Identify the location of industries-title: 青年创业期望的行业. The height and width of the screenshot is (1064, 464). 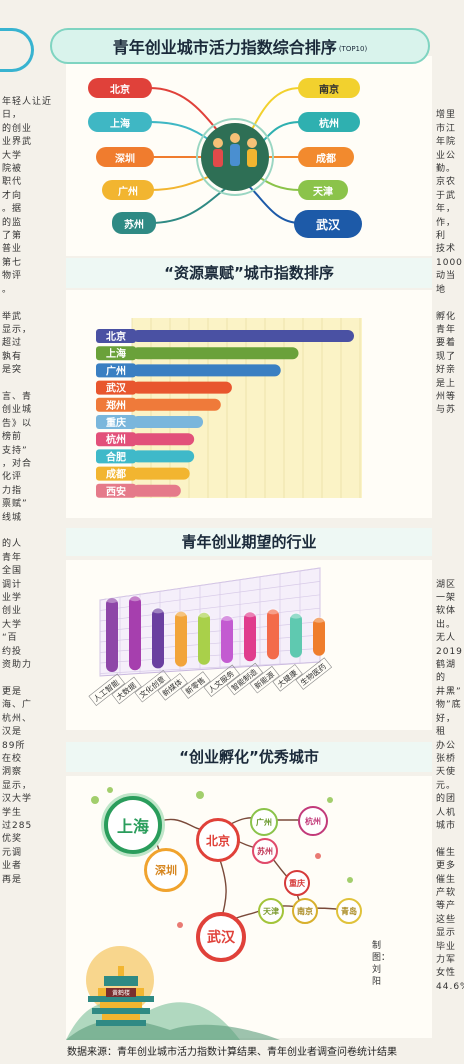
(249, 542).